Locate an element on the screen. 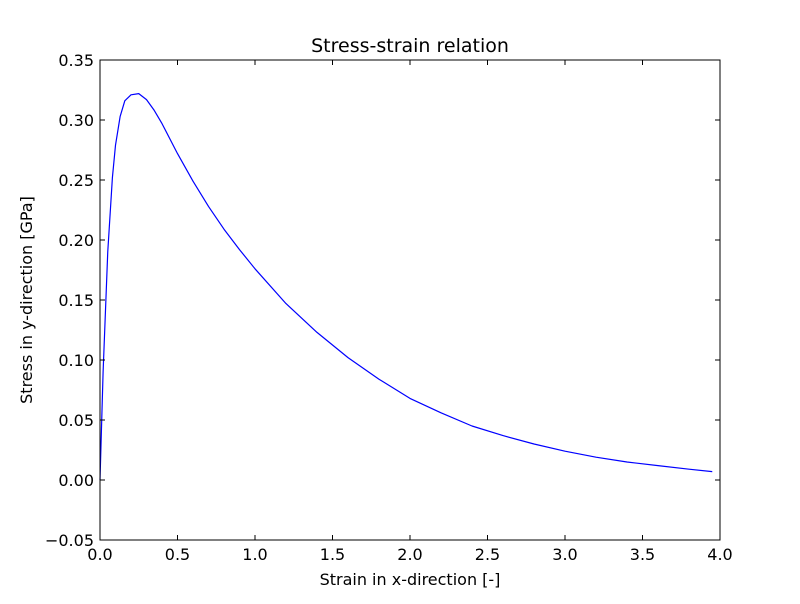 The width and height of the screenshot is (800, 604). x-tick-label: 0.0 is located at coordinates (99, 554).